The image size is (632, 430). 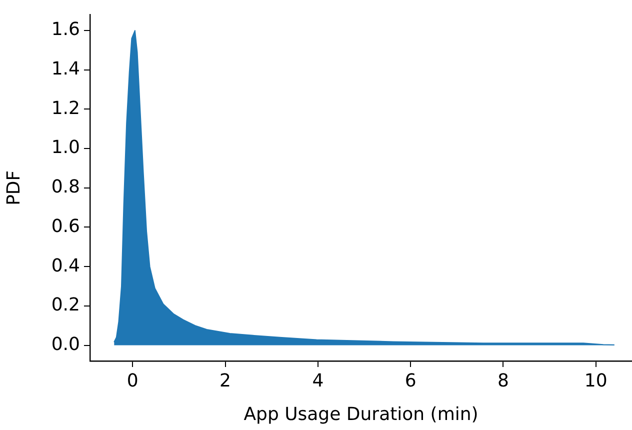 What do you see at coordinates (318, 381) in the screenshot?
I see `x-tick-label: 4` at bounding box center [318, 381].